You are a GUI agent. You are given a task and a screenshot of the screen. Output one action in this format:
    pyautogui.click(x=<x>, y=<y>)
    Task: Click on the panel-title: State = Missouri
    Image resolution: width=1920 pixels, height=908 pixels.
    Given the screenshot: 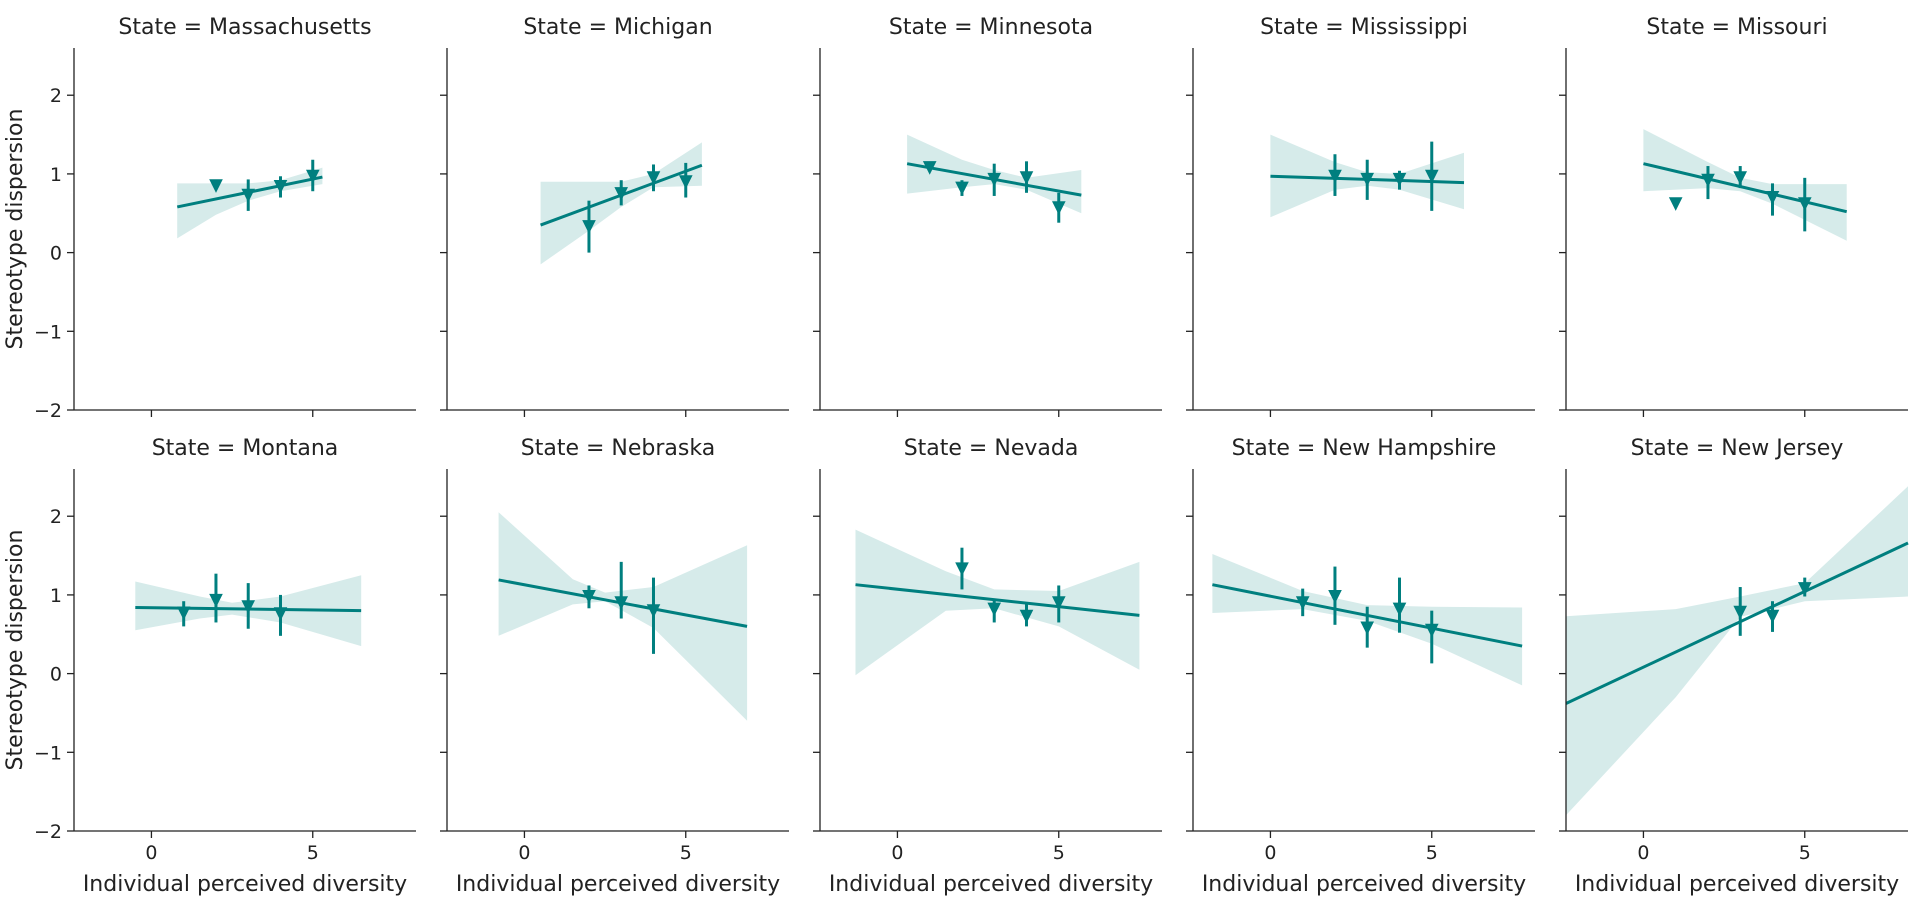 What is the action you would take?
    pyautogui.click(x=1736, y=27)
    